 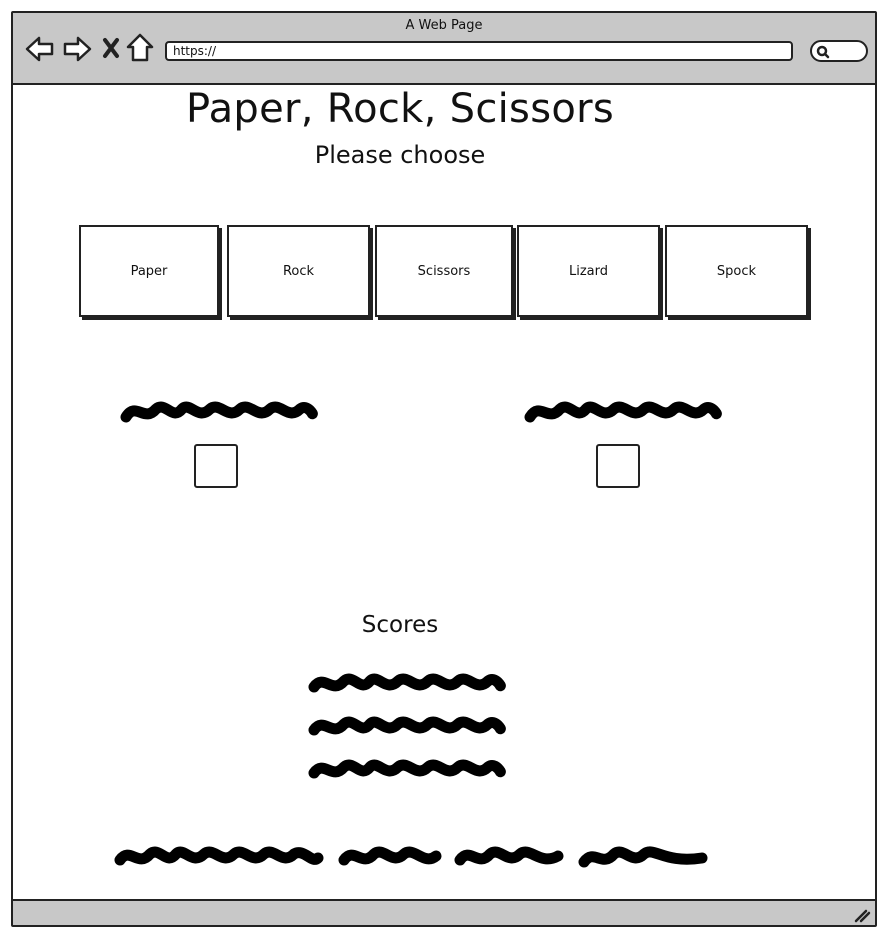 What do you see at coordinates (219, 412) in the screenshot?
I see `player-choice-placeholder` at bounding box center [219, 412].